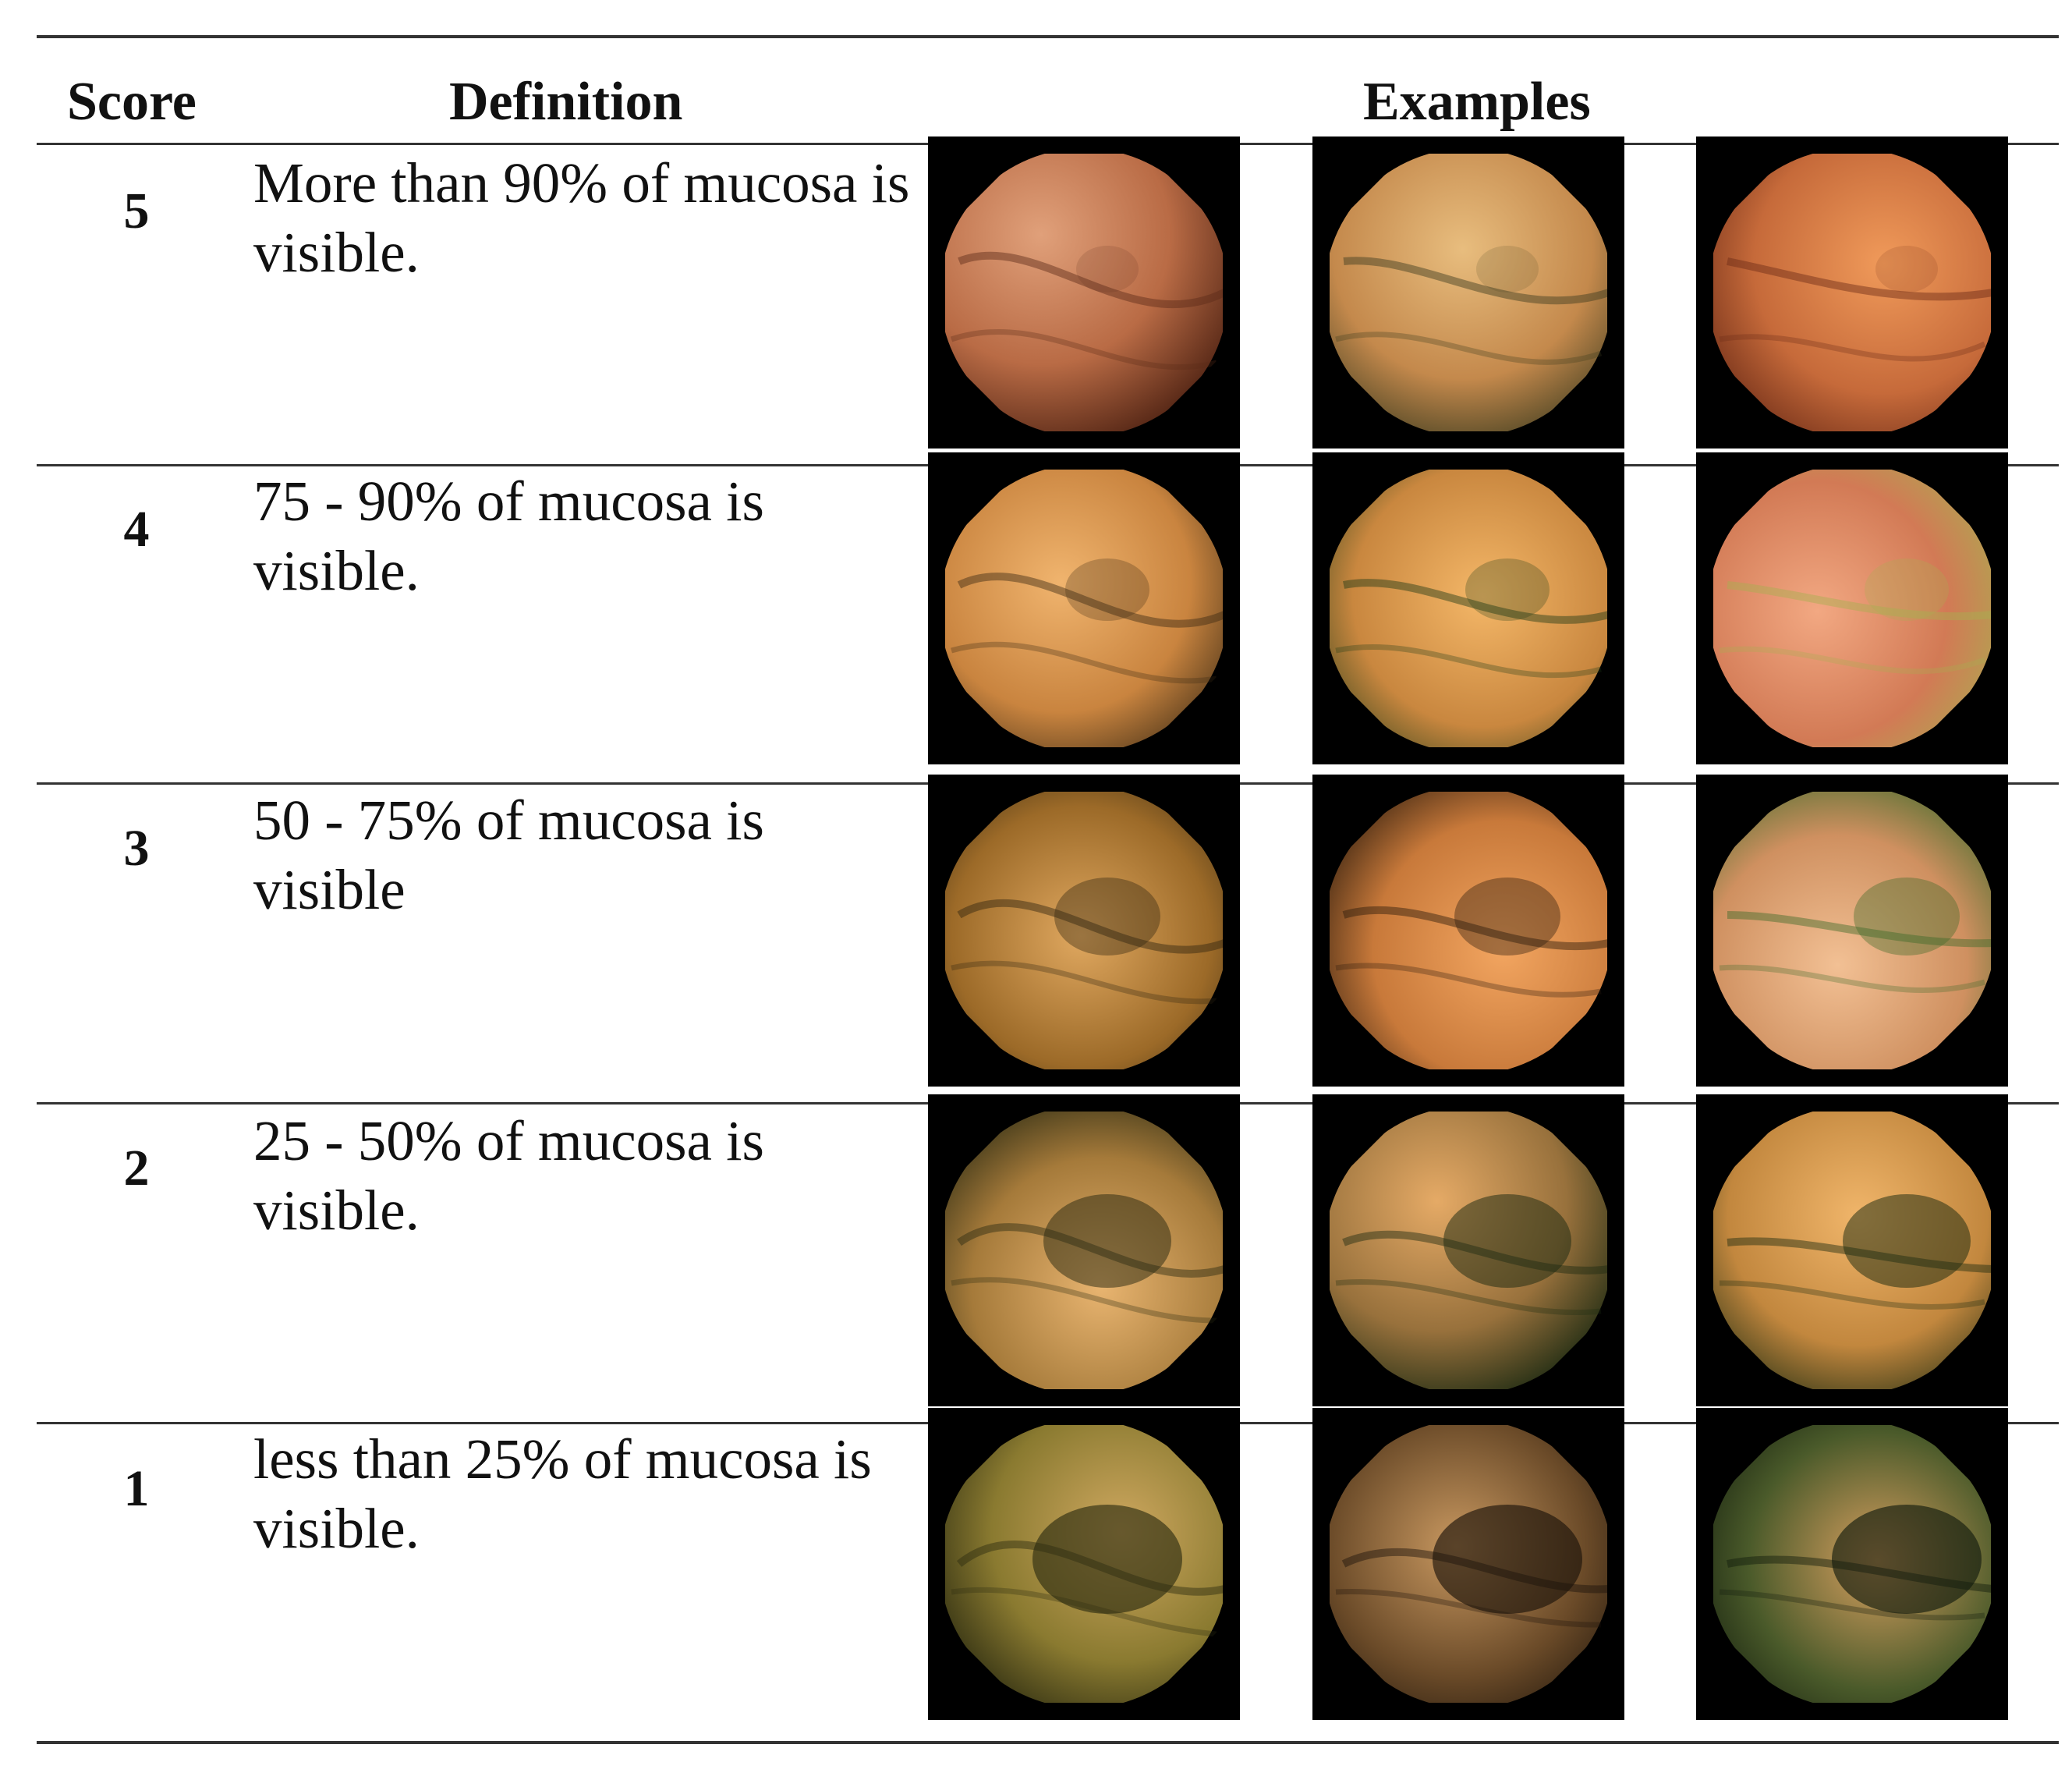 The image size is (2072, 1787). What do you see at coordinates (508, 855) in the screenshot?
I see `definition-text: 50 - 75% of mucosa is visible` at bounding box center [508, 855].